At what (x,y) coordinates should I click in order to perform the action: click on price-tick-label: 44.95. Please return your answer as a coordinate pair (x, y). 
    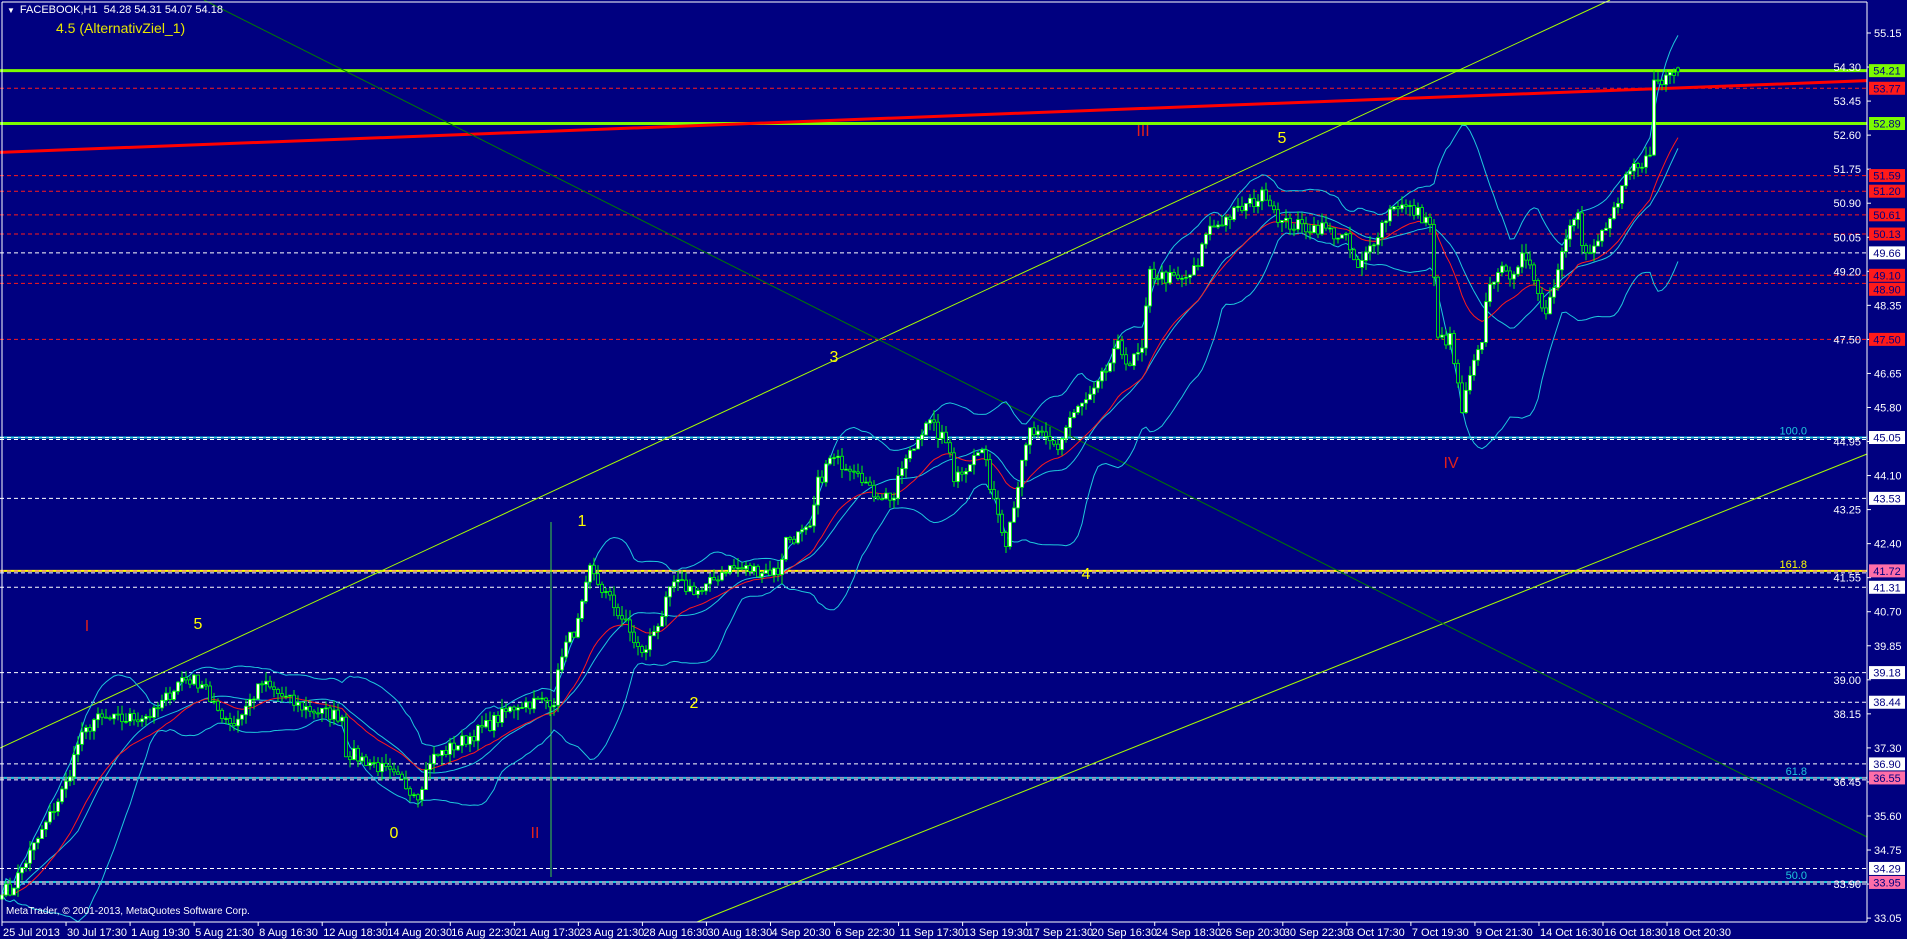
    Looking at the image, I should click on (1847, 443).